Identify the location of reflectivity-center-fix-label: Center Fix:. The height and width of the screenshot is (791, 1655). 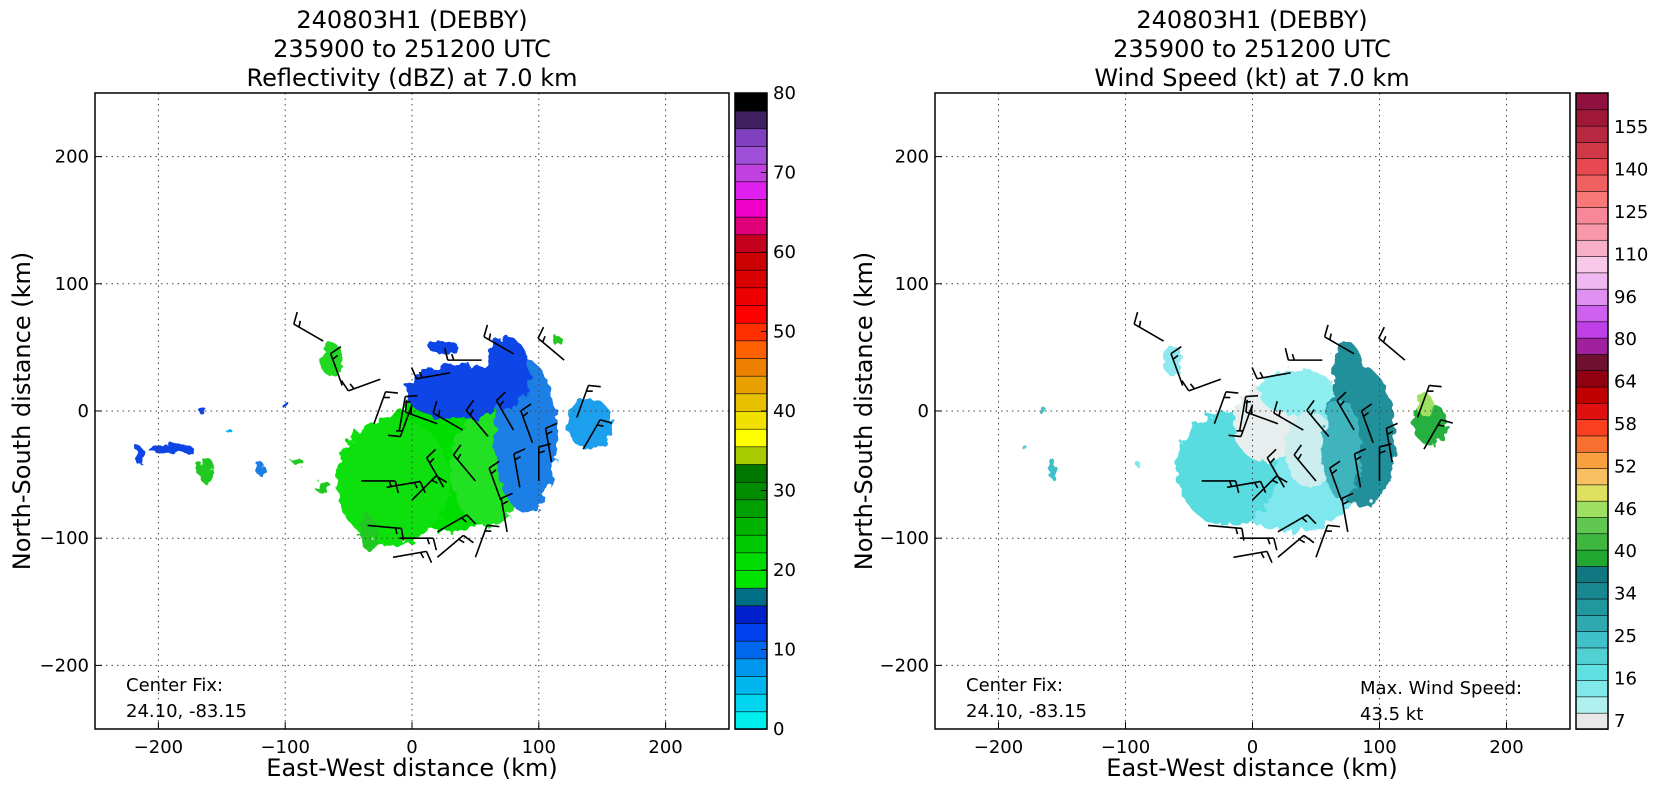
(174, 685).